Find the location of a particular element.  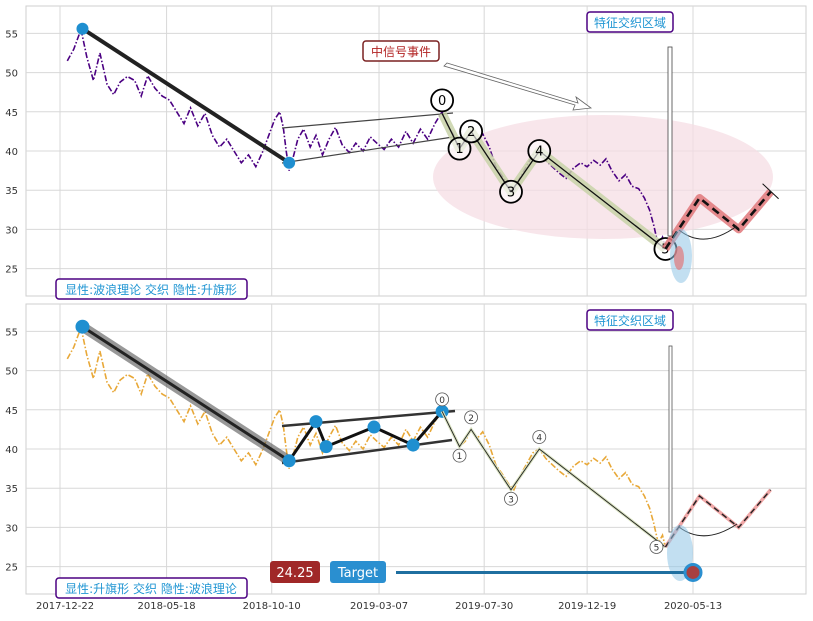

target-value-text: 24.25 is located at coordinates (294, 573).